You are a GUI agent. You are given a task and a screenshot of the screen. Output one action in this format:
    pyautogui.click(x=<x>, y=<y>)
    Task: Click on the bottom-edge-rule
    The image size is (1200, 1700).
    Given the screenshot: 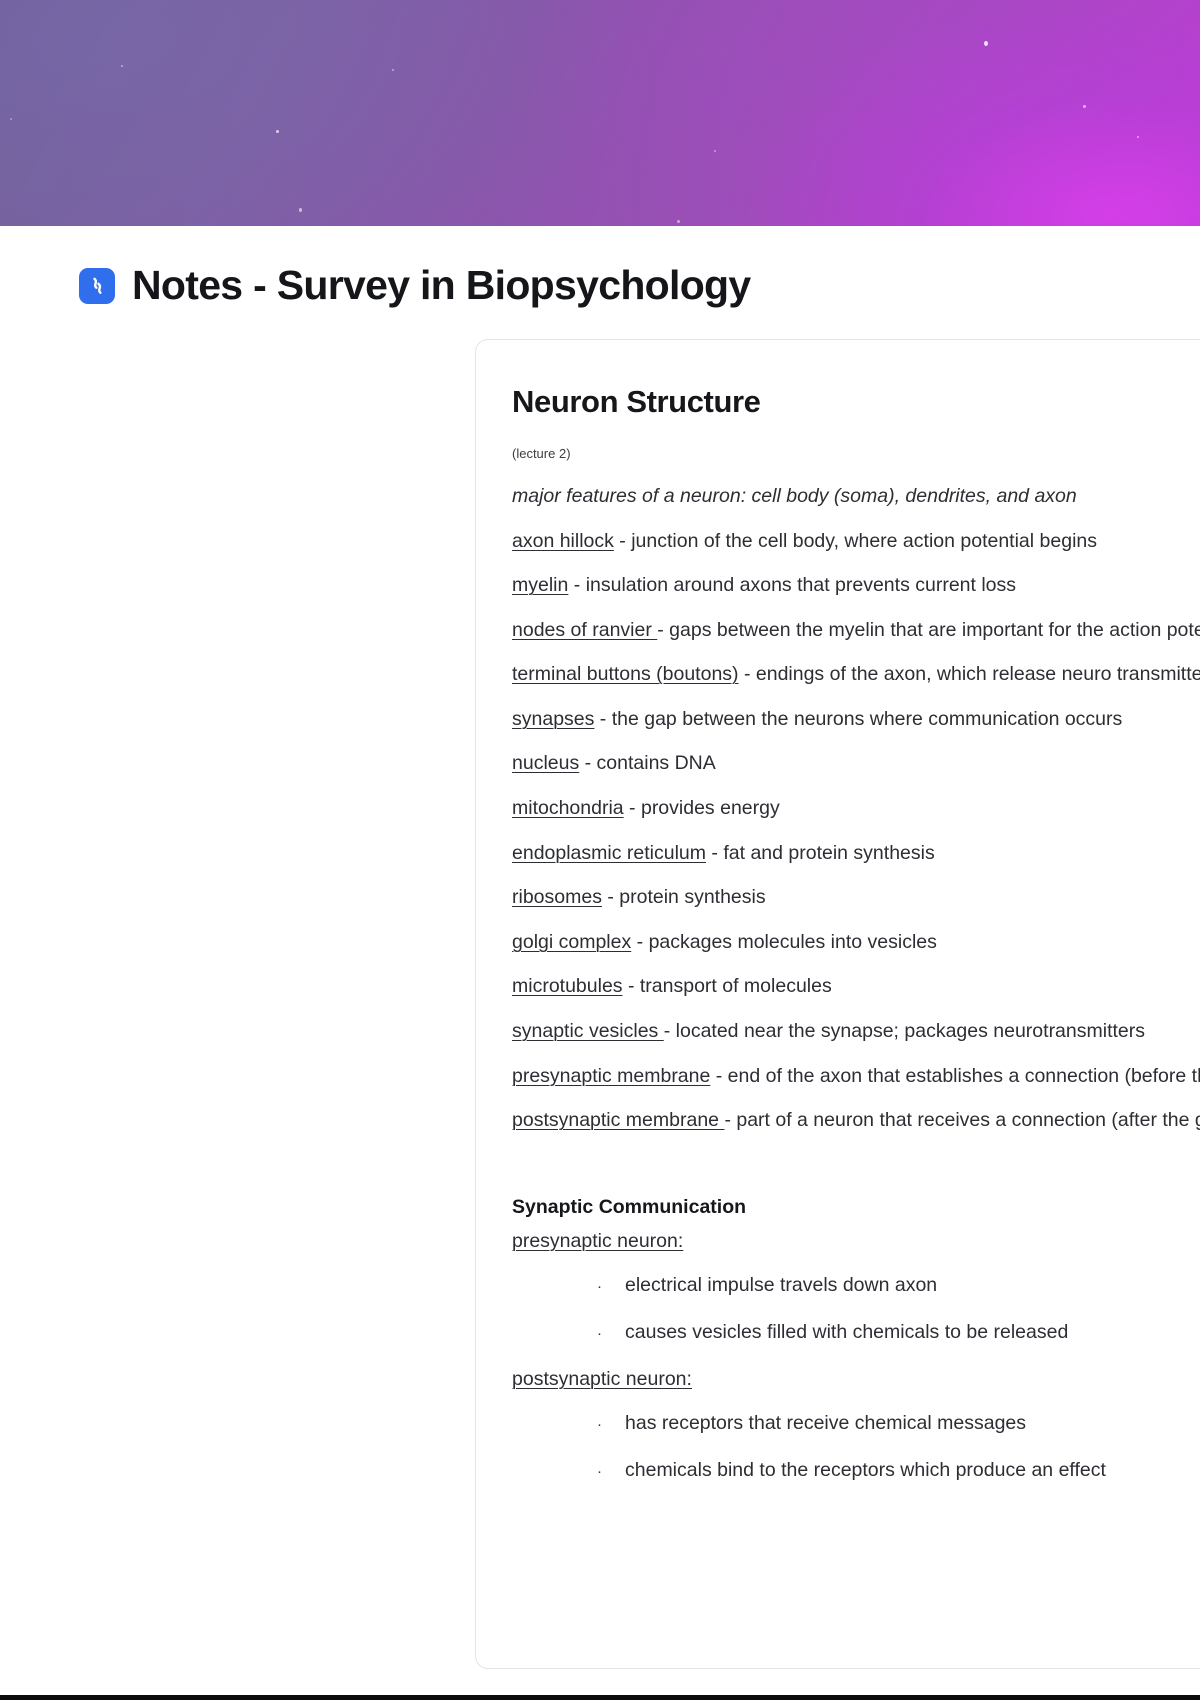 What is the action you would take?
    pyautogui.click(x=600, y=1697)
    